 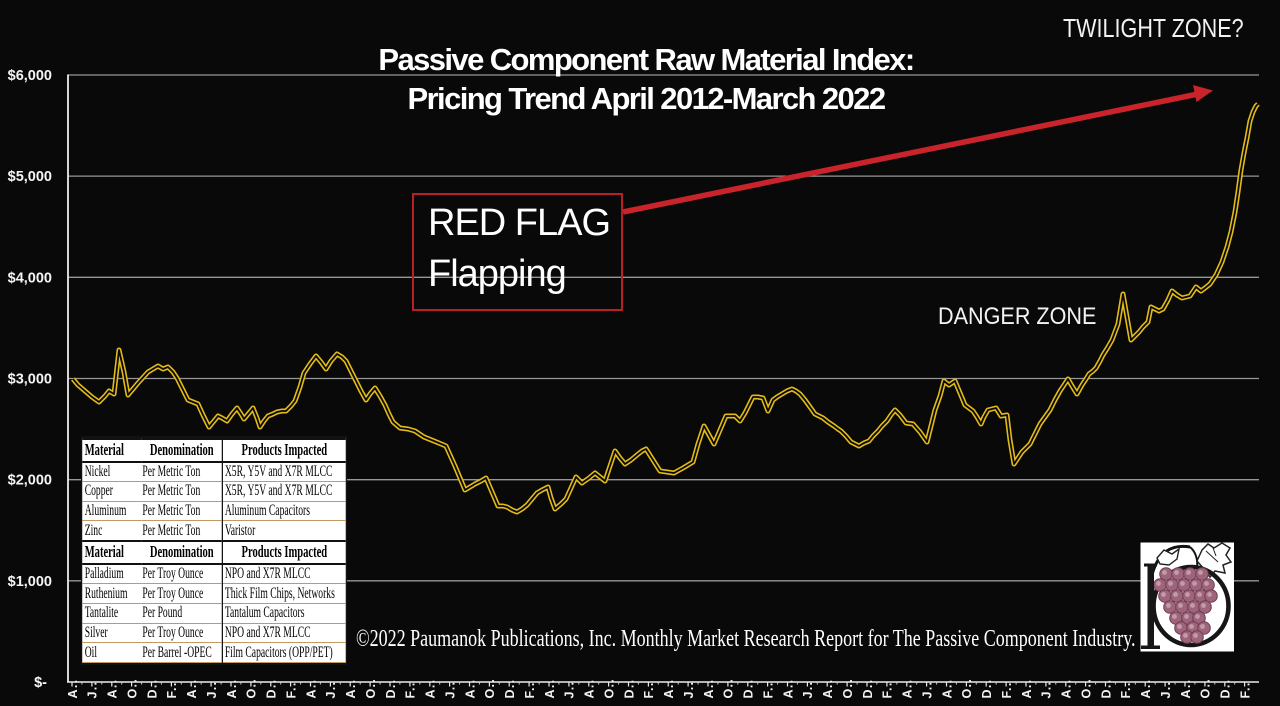 What do you see at coordinates (30, 76) in the screenshot?
I see `svg-text: $6,000` at bounding box center [30, 76].